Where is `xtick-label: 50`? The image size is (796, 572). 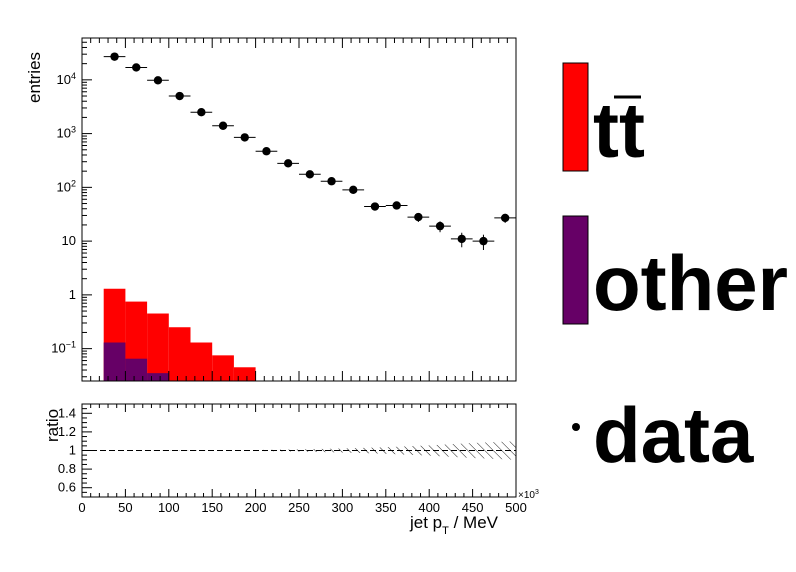 xtick-label: 50 is located at coordinates (125, 507).